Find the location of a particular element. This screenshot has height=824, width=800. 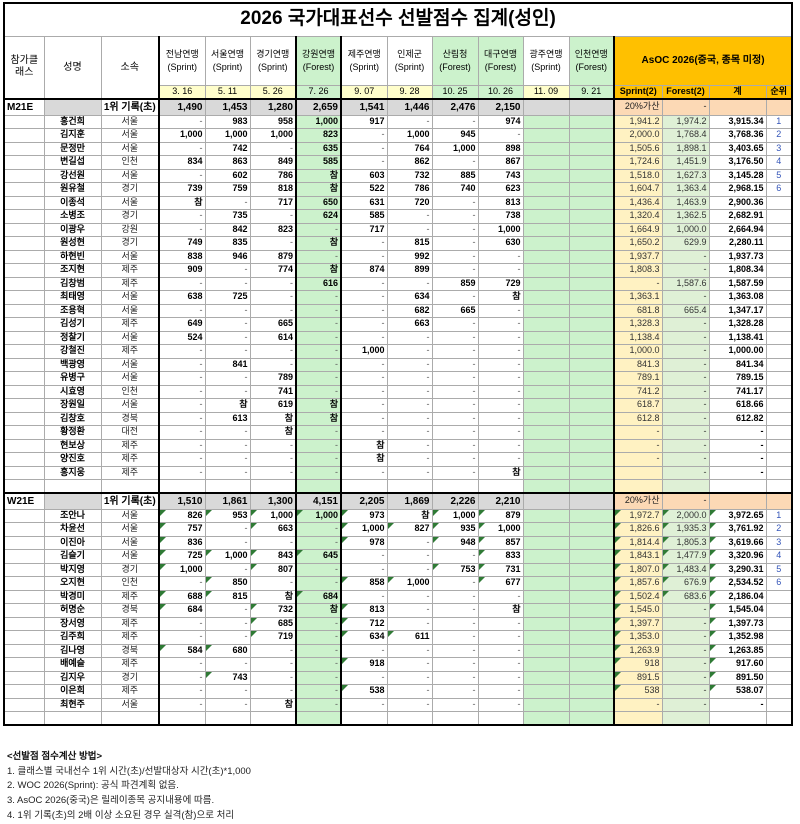

record-value: 1,869 is located at coordinates (409, 501).